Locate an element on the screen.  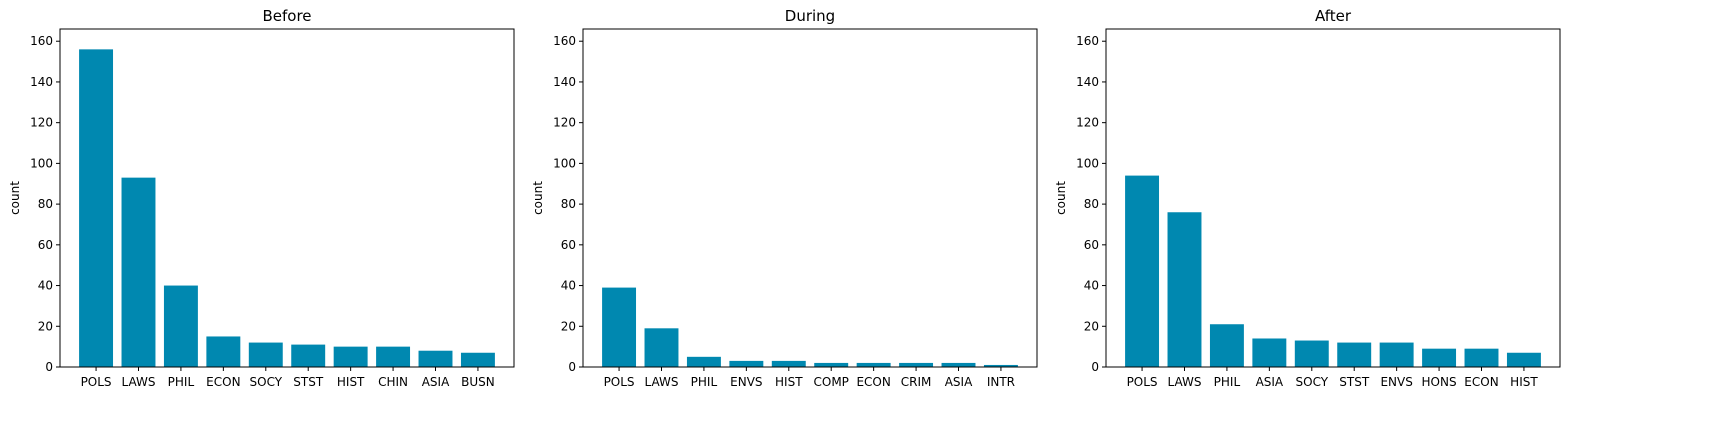
x-tick-label: BUSN is located at coordinates (478, 382).